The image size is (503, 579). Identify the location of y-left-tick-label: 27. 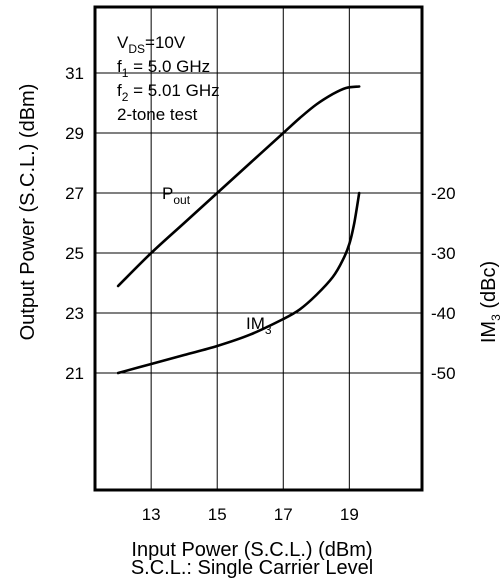
(74, 193).